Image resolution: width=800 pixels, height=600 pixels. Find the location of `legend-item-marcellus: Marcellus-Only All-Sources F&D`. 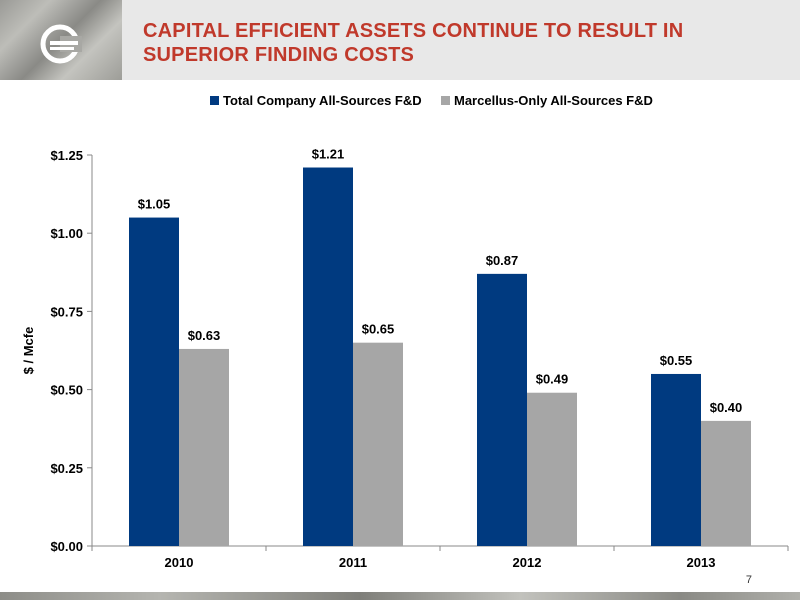

legend-item-marcellus: Marcellus-Only All-Sources F&D is located at coordinates (547, 100).